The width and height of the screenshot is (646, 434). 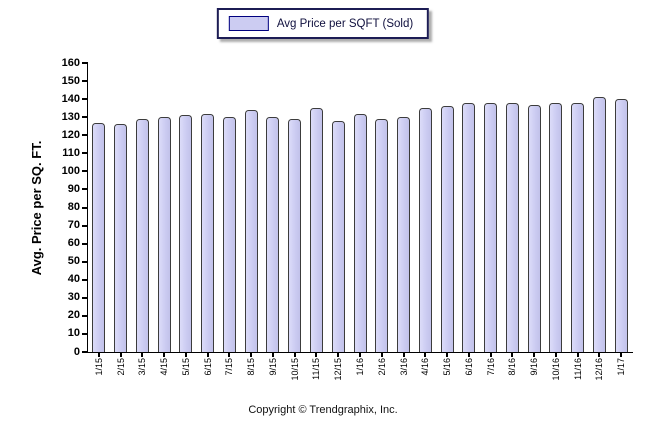 What do you see at coordinates (447, 229) in the screenshot?
I see `bar-5/16` at bounding box center [447, 229].